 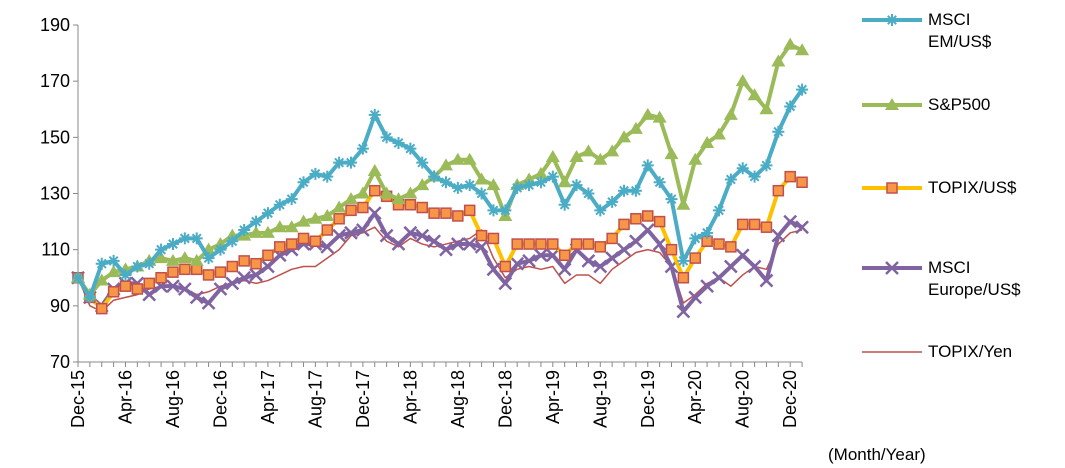 What do you see at coordinates (55, 25) in the screenshot?
I see `y-tick-label: 190` at bounding box center [55, 25].